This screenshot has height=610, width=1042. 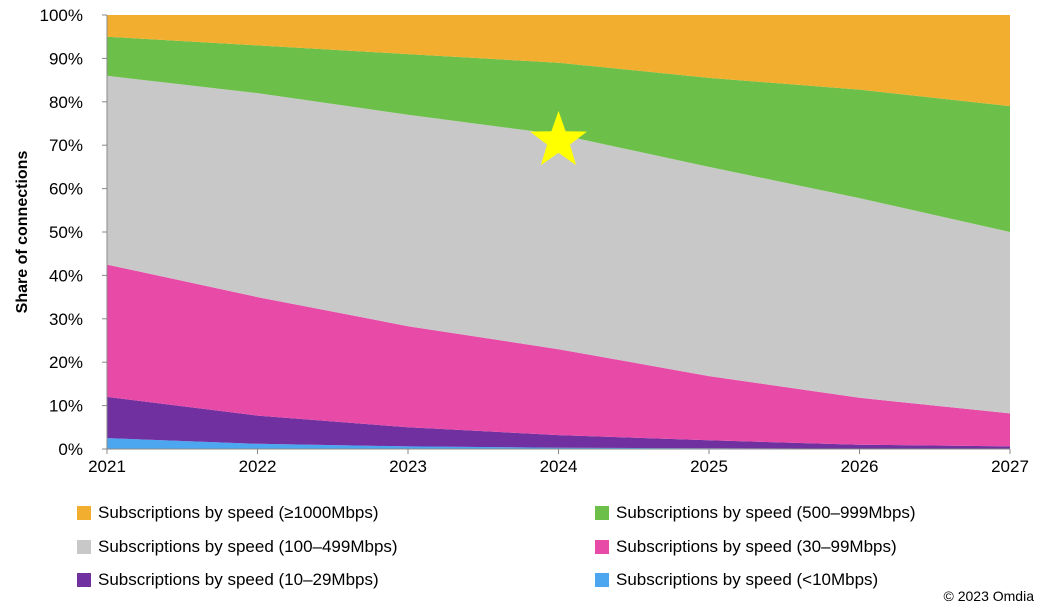 I want to click on legend-item: Subscriptions by speed (500–999Mbps), so click(x=755, y=513).